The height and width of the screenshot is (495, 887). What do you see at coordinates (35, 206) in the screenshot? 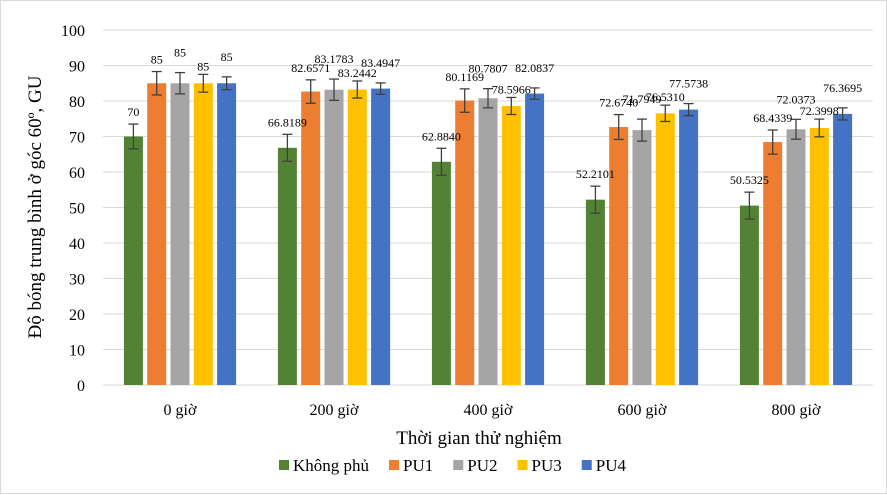
I see `y-axis-title: Độ bóng trung bình ở góc 60º, GU` at bounding box center [35, 206].